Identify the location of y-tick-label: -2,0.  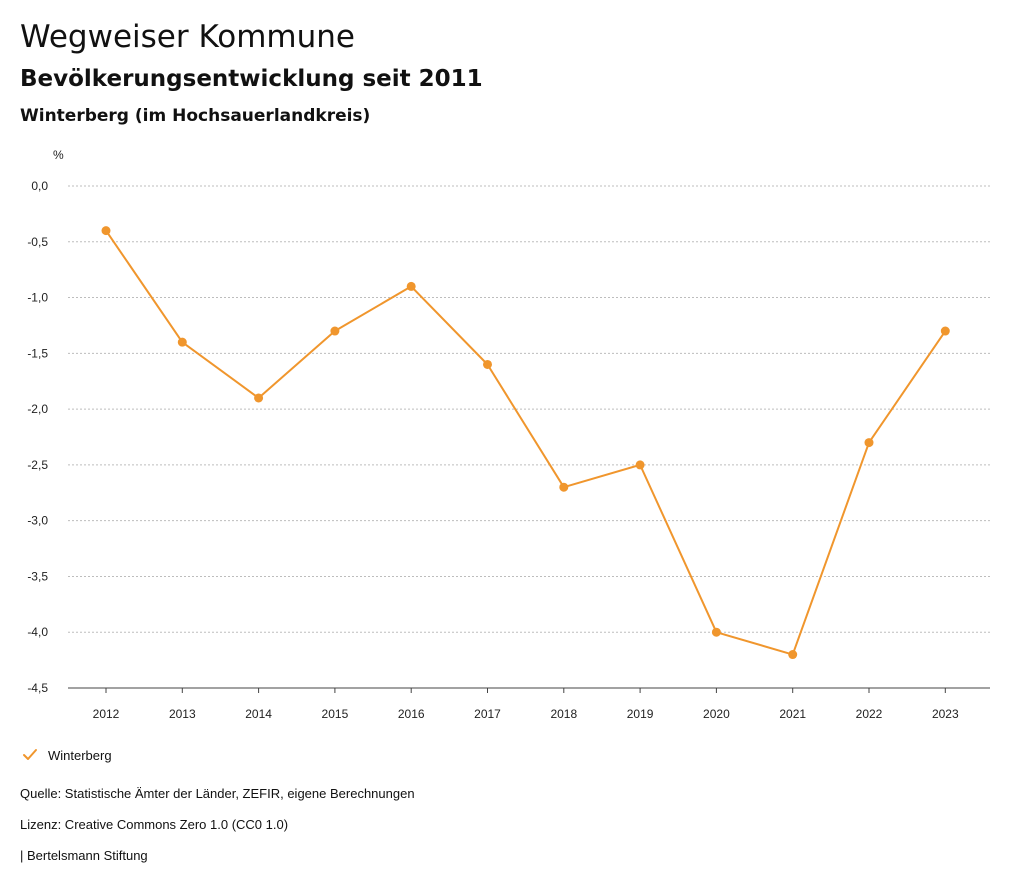
(37, 409).